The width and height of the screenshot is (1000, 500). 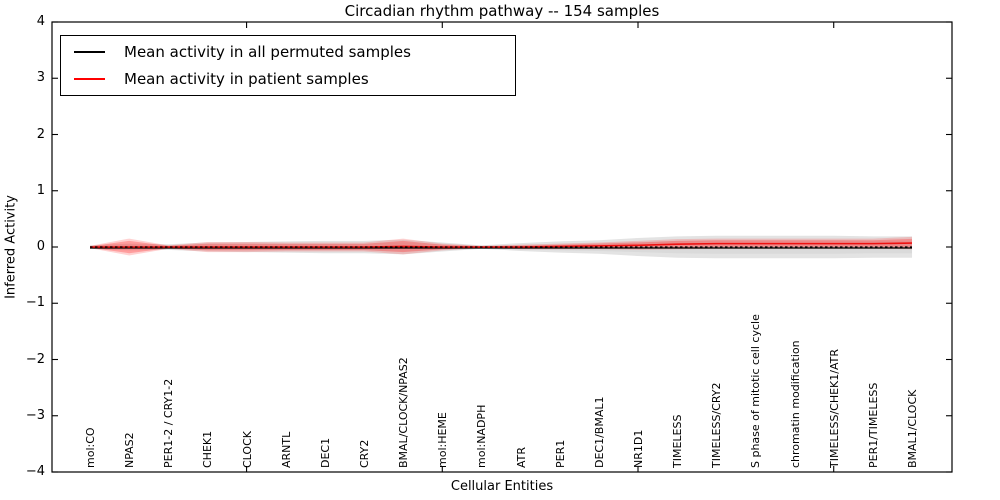 I want to click on category-label: CLOCK, so click(x=247, y=449).